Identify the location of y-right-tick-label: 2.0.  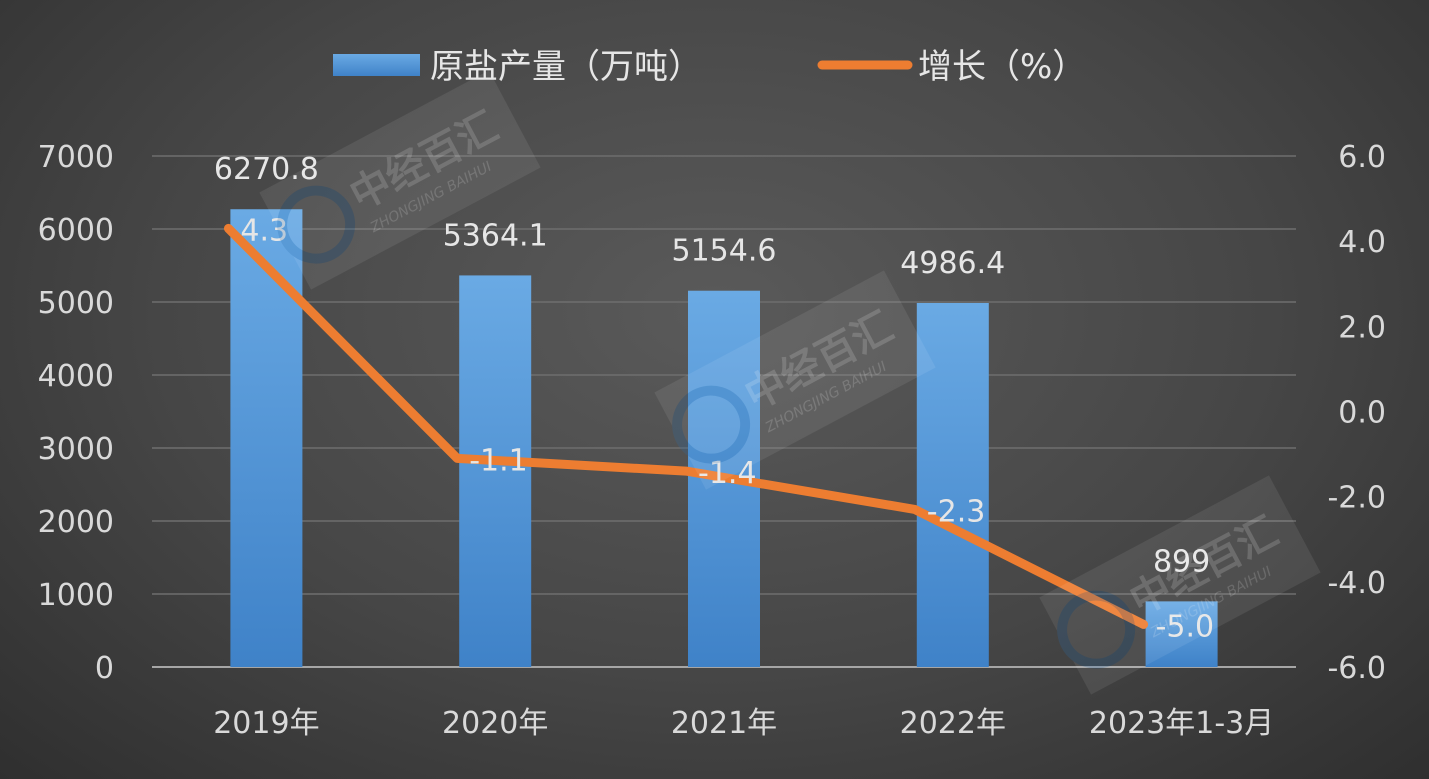
(1362, 327).